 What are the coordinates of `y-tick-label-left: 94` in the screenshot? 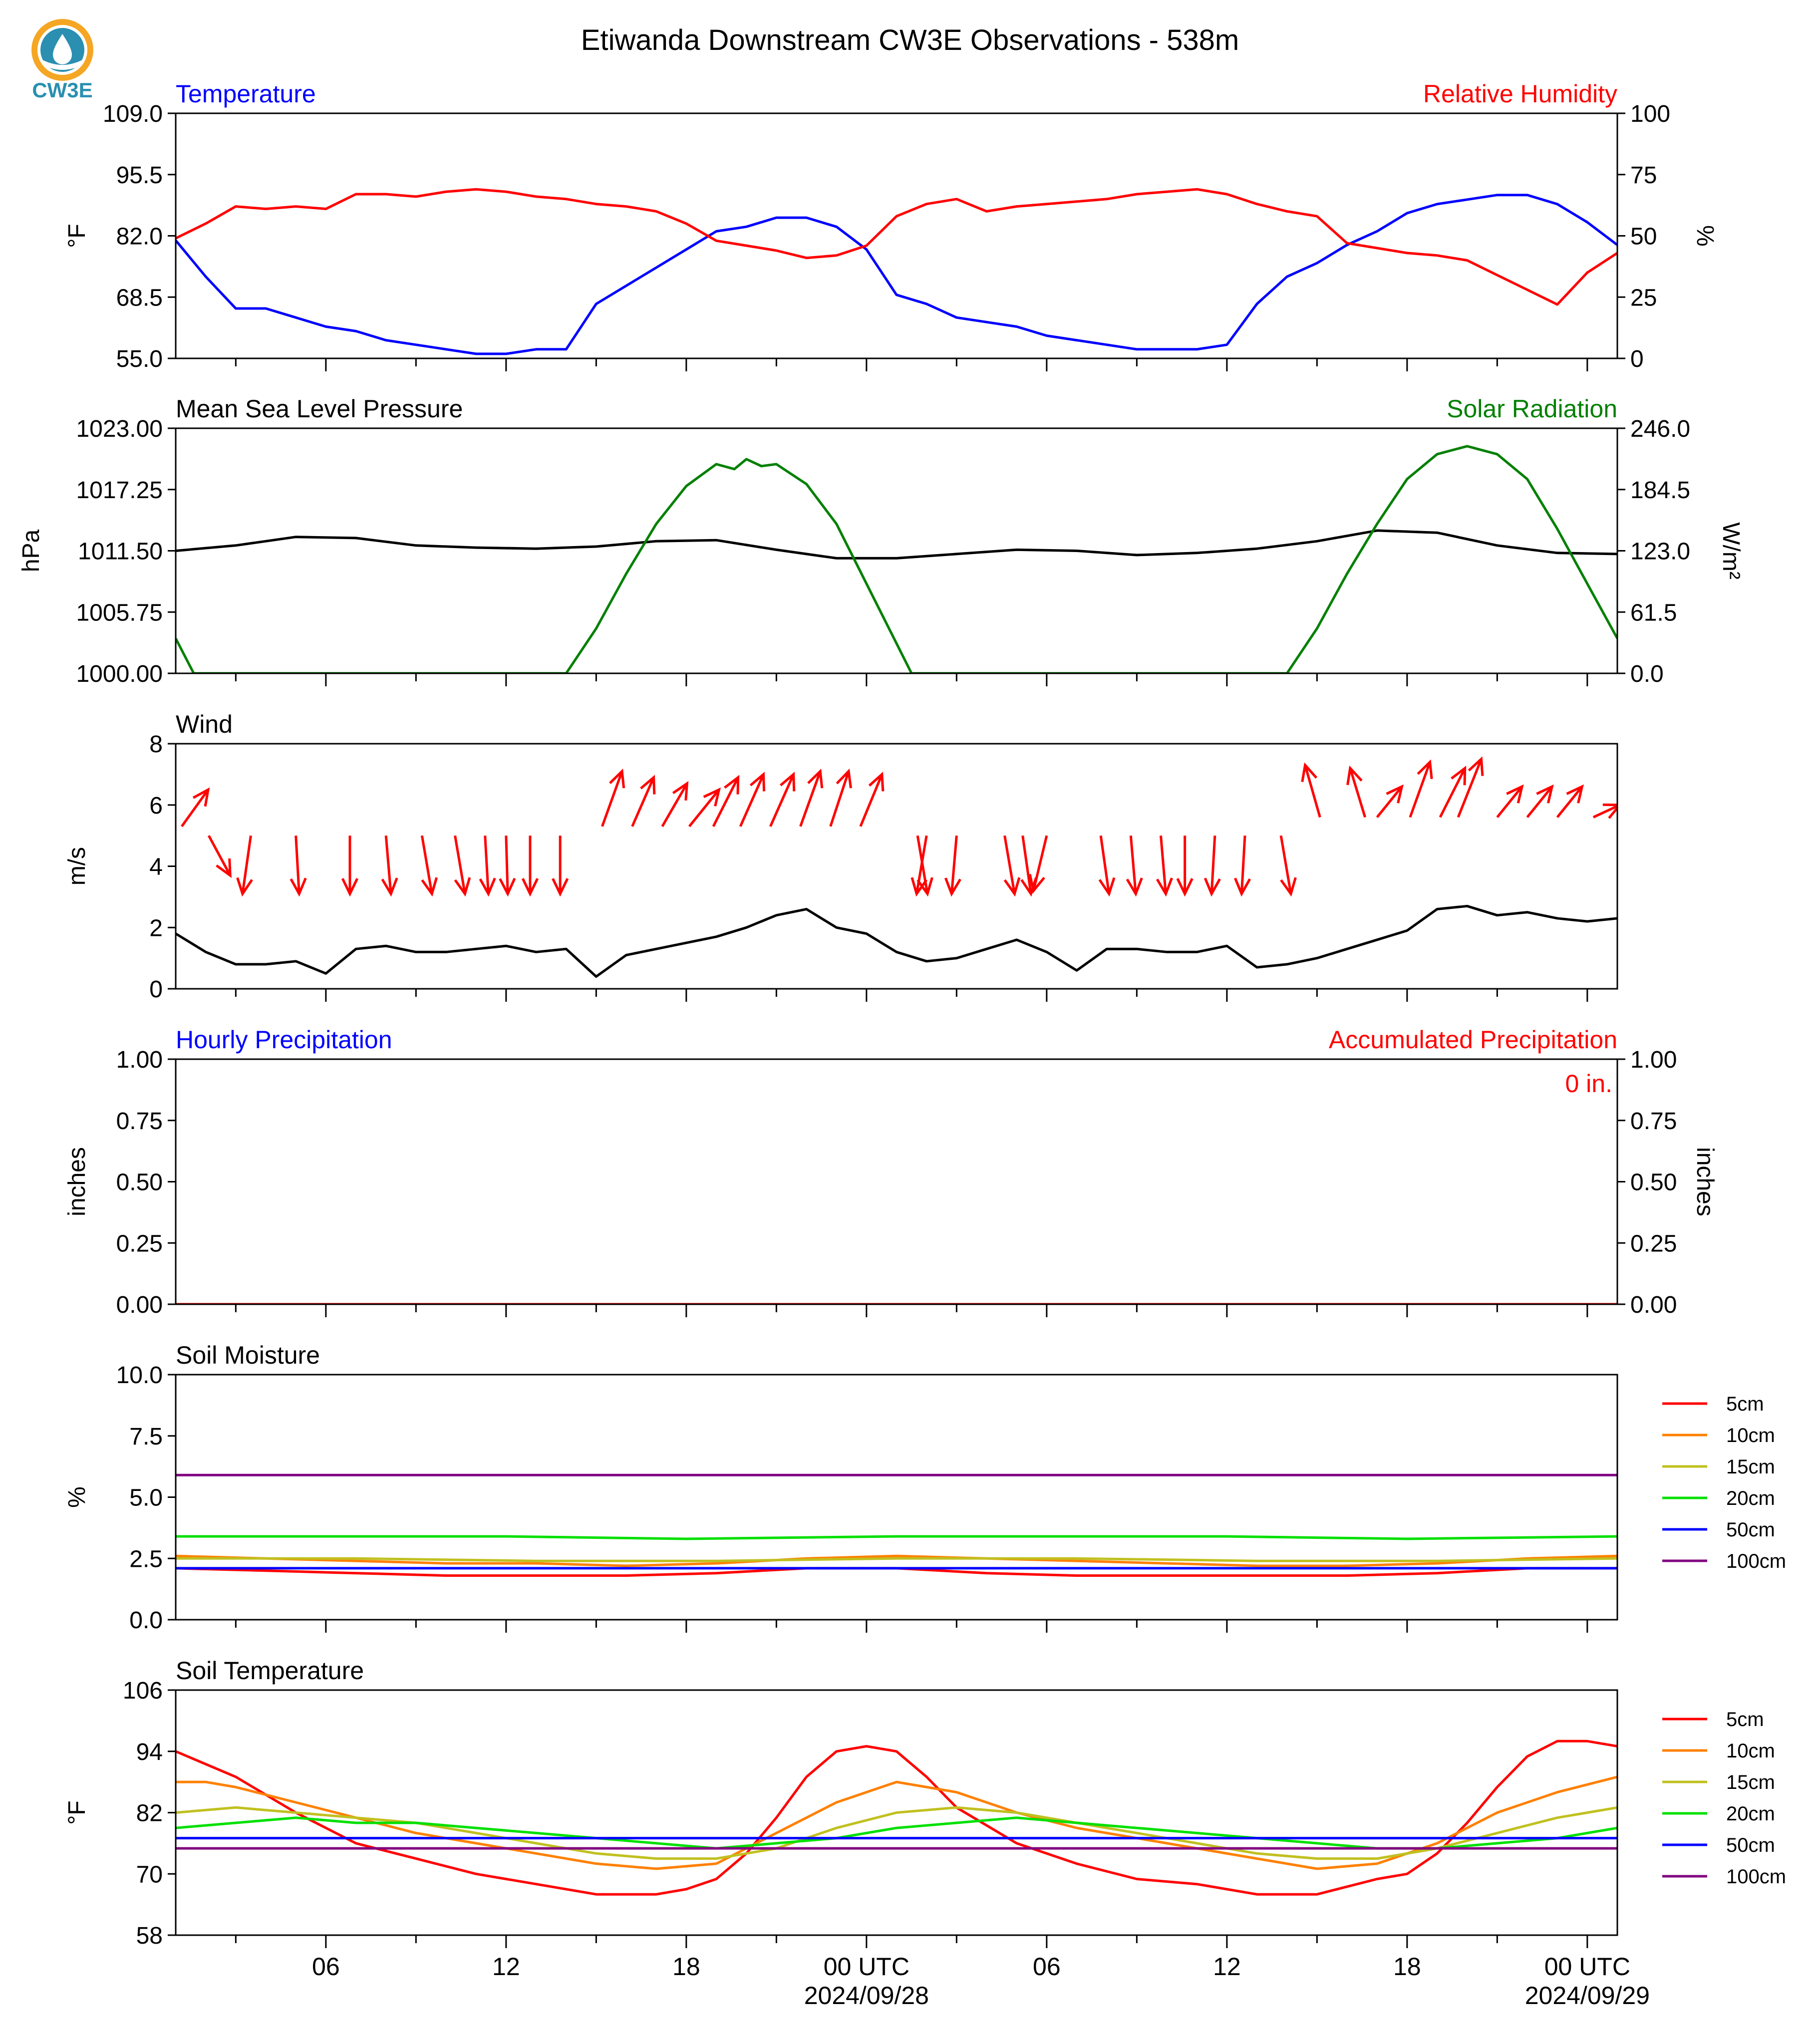 It's located at (149, 1752).